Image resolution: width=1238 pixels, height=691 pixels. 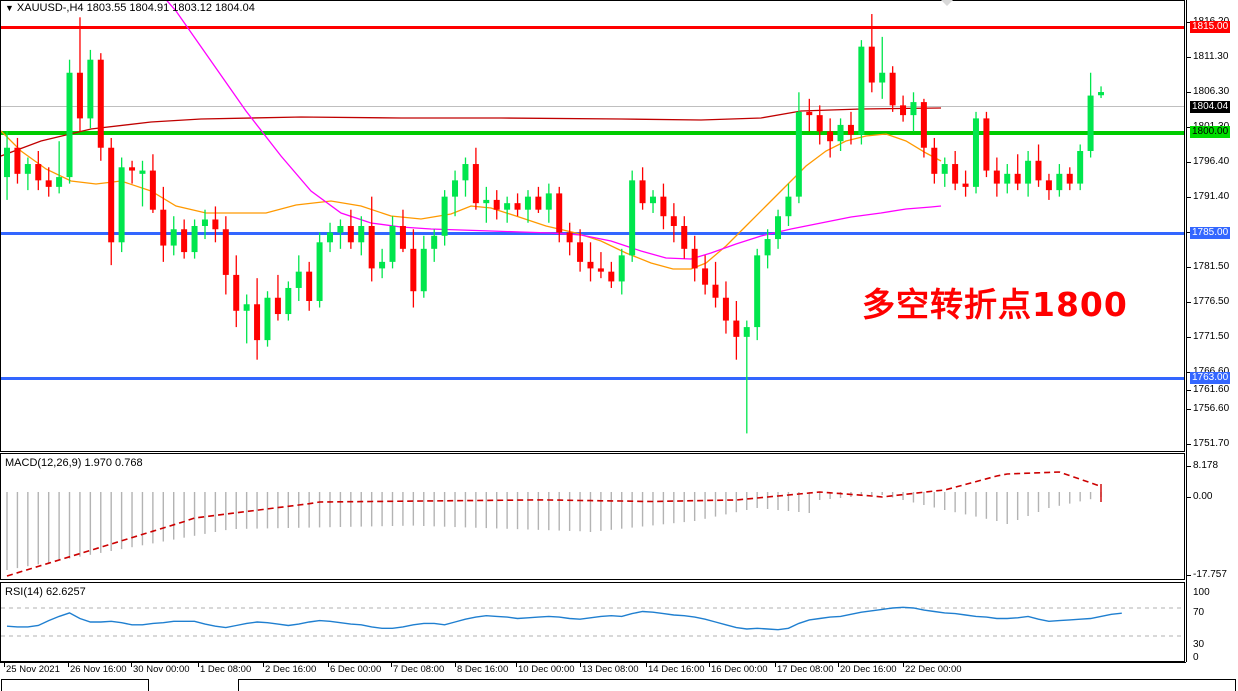 What do you see at coordinates (947, 3) in the screenshot?
I see `scrollbar-thumb-fragment` at bounding box center [947, 3].